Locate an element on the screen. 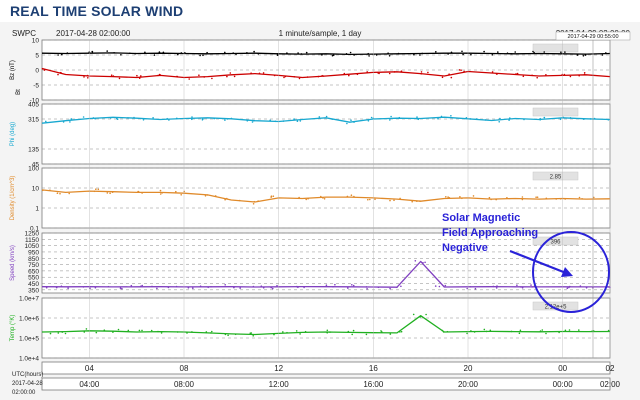  y-tick-label: 950 is located at coordinates (33, 252).